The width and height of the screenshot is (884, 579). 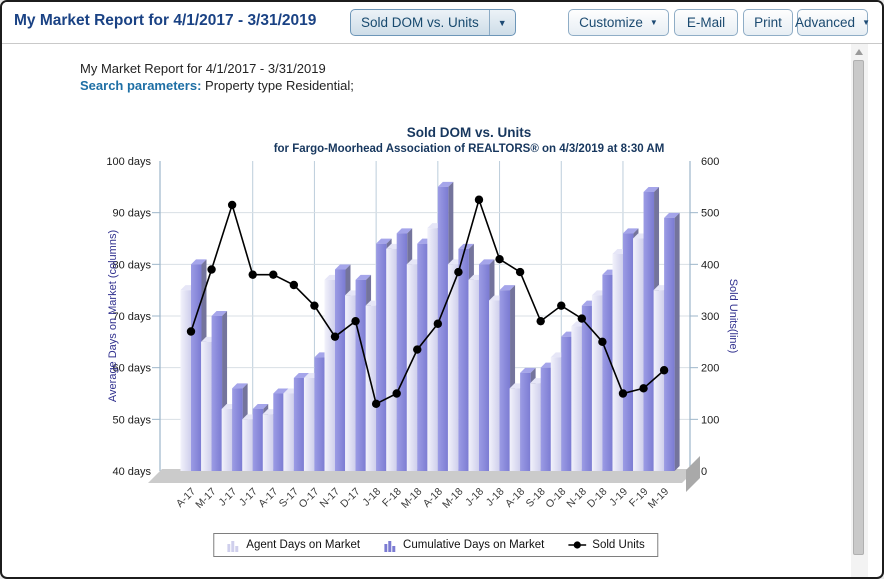 I want to click on legend-label-cumulative-dom: Cumulative Days on Market, so click(x=474, y=545).